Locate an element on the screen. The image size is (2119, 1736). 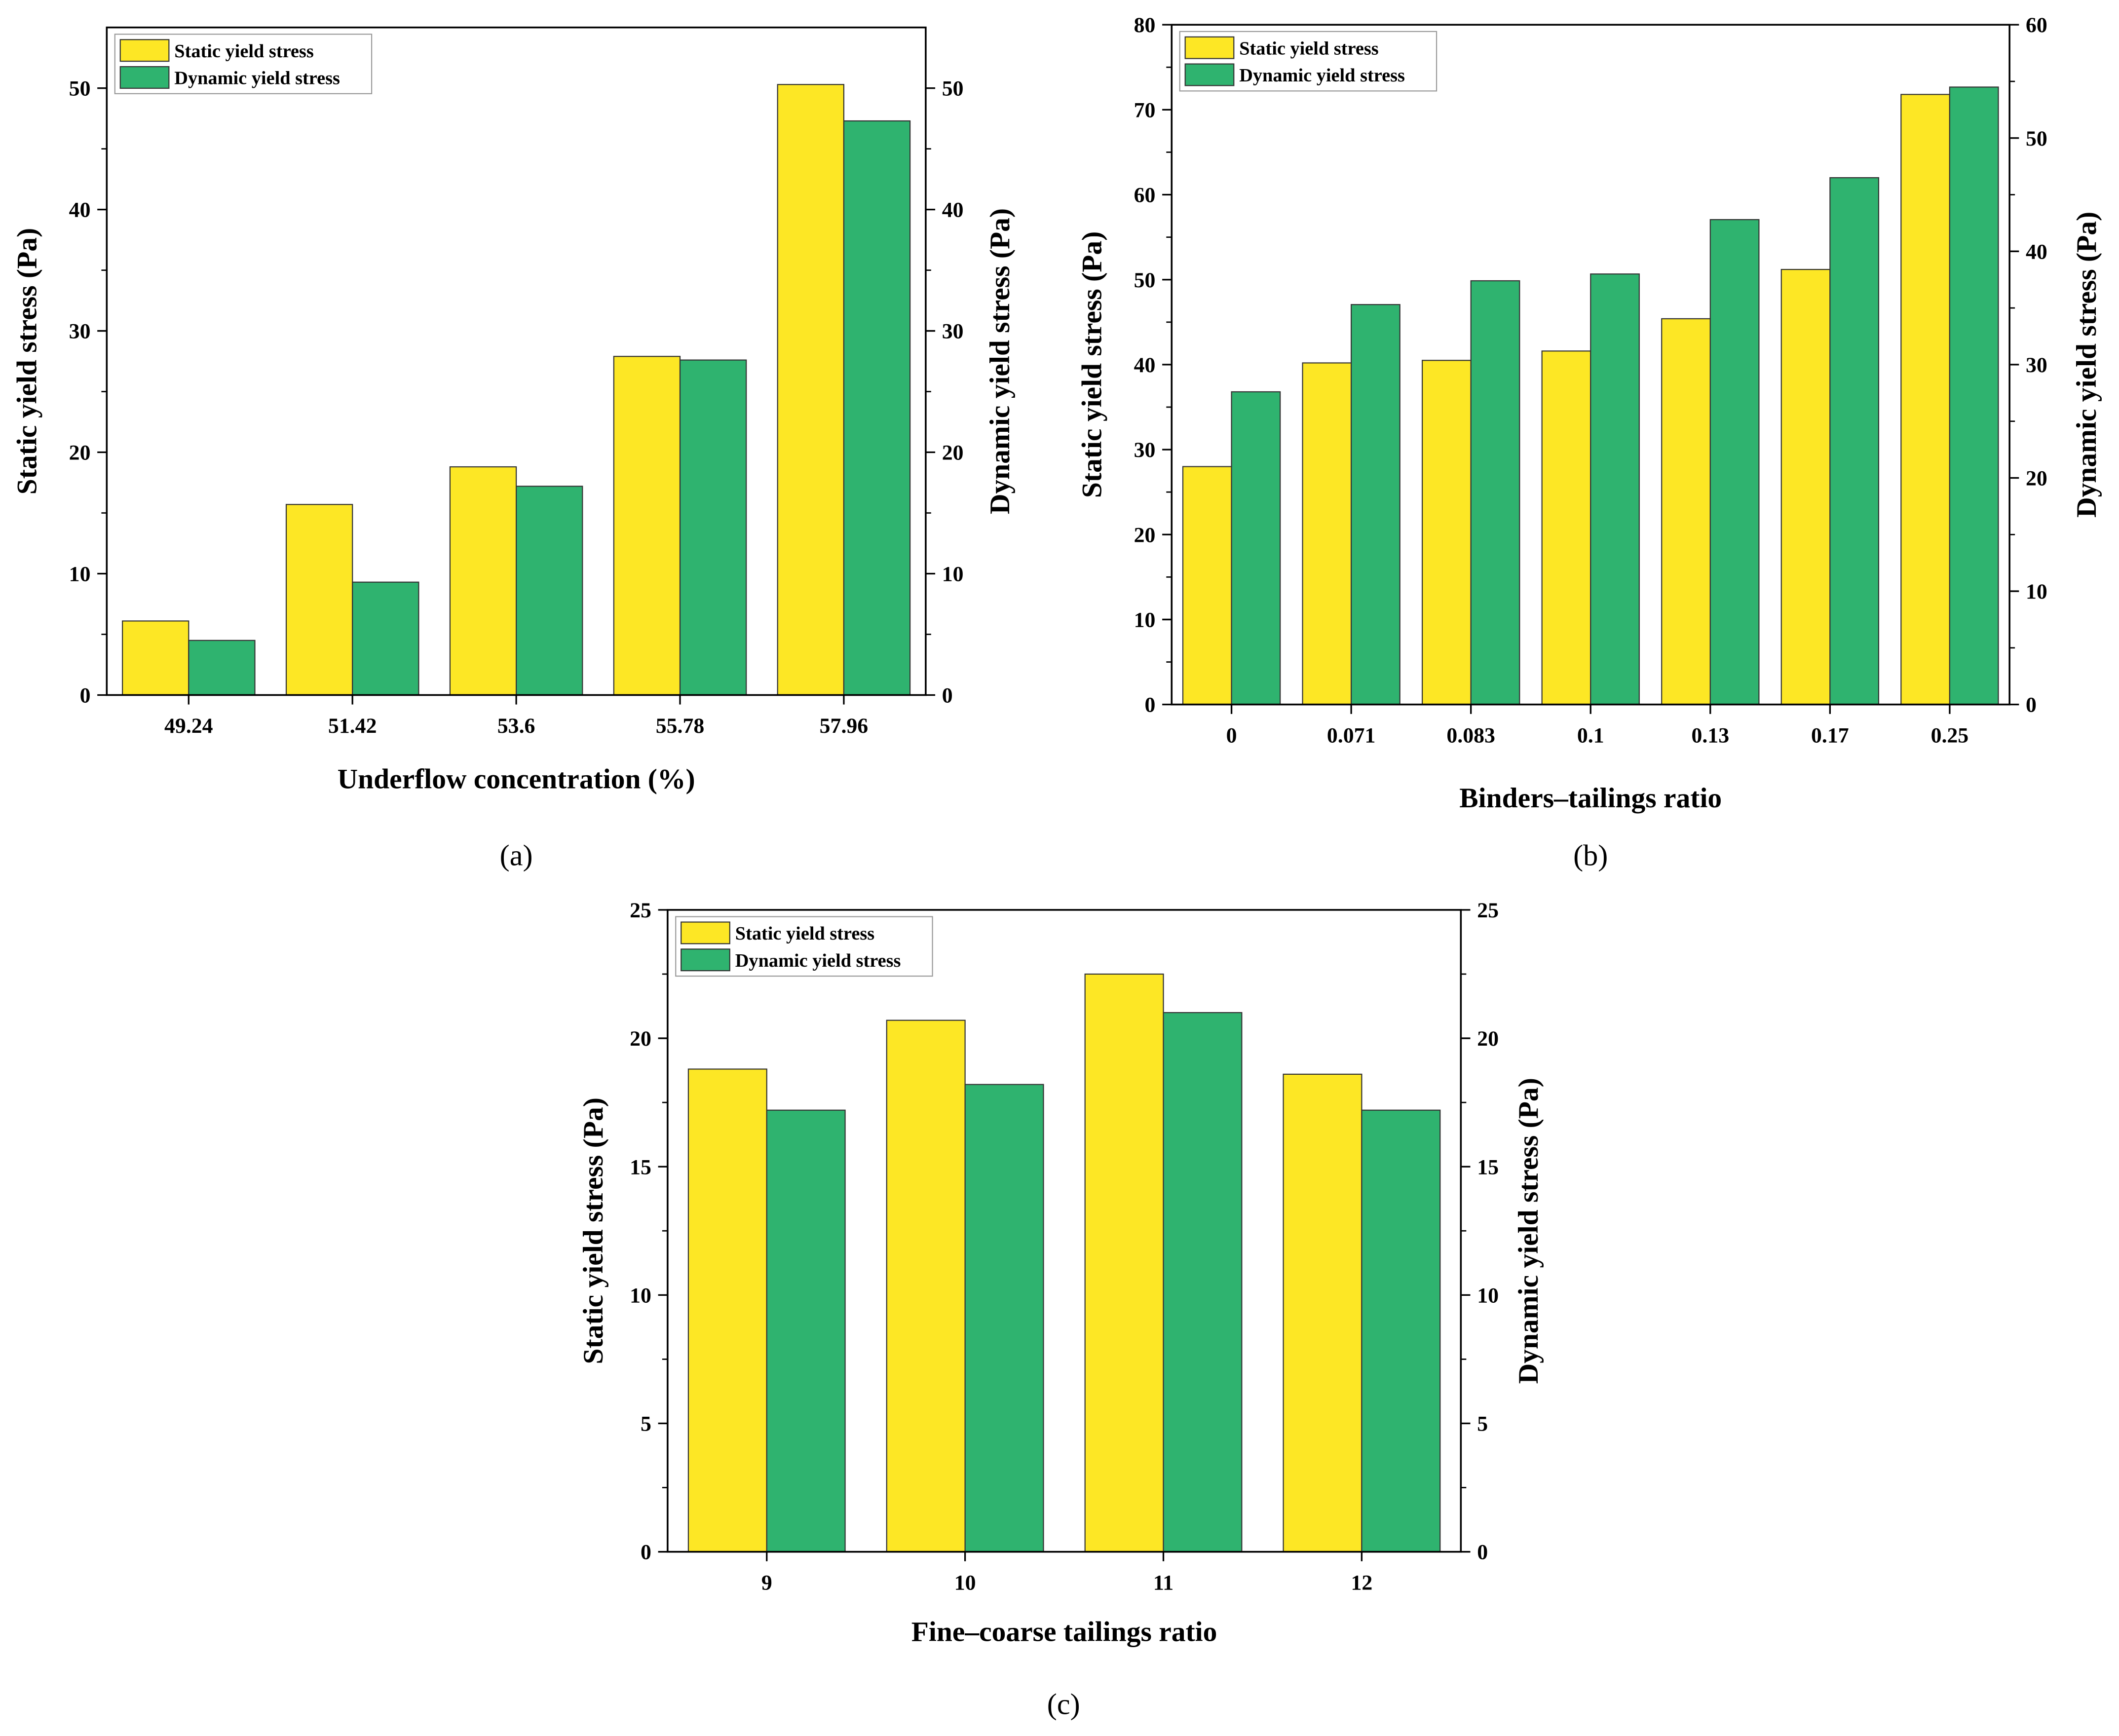
static-bar-0.071 is located at coordinates (1327, 534).